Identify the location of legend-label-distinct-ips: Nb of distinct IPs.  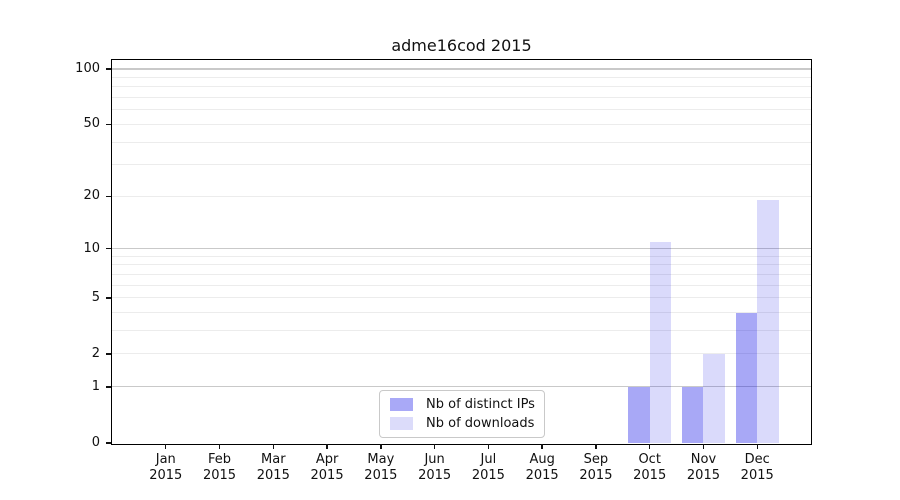
(480, 404).